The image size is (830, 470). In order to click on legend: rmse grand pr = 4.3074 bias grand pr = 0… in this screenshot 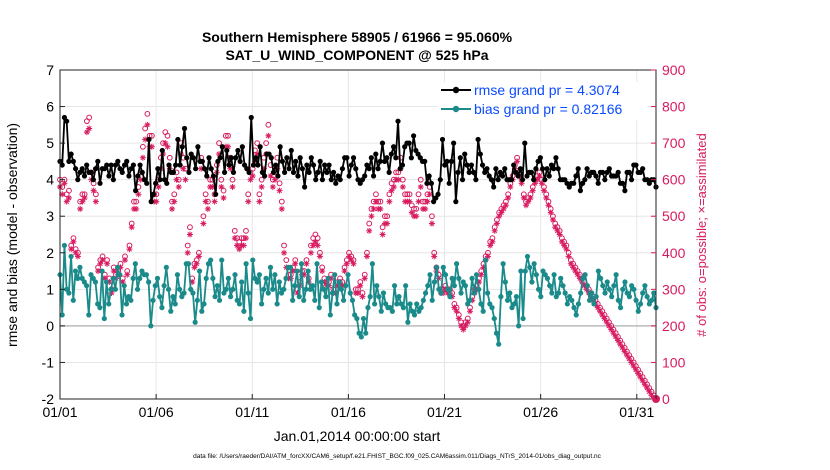, I will do `click(543, 101)`.